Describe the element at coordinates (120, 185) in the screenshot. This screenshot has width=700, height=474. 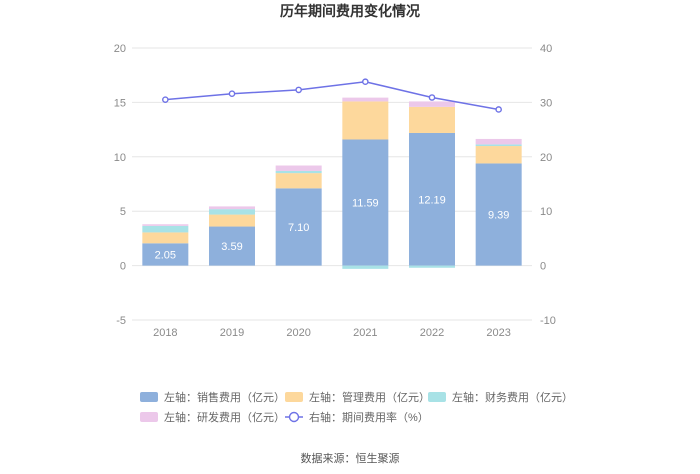
I see `left-axis: 20 15 10 5 0 -5` at that location.